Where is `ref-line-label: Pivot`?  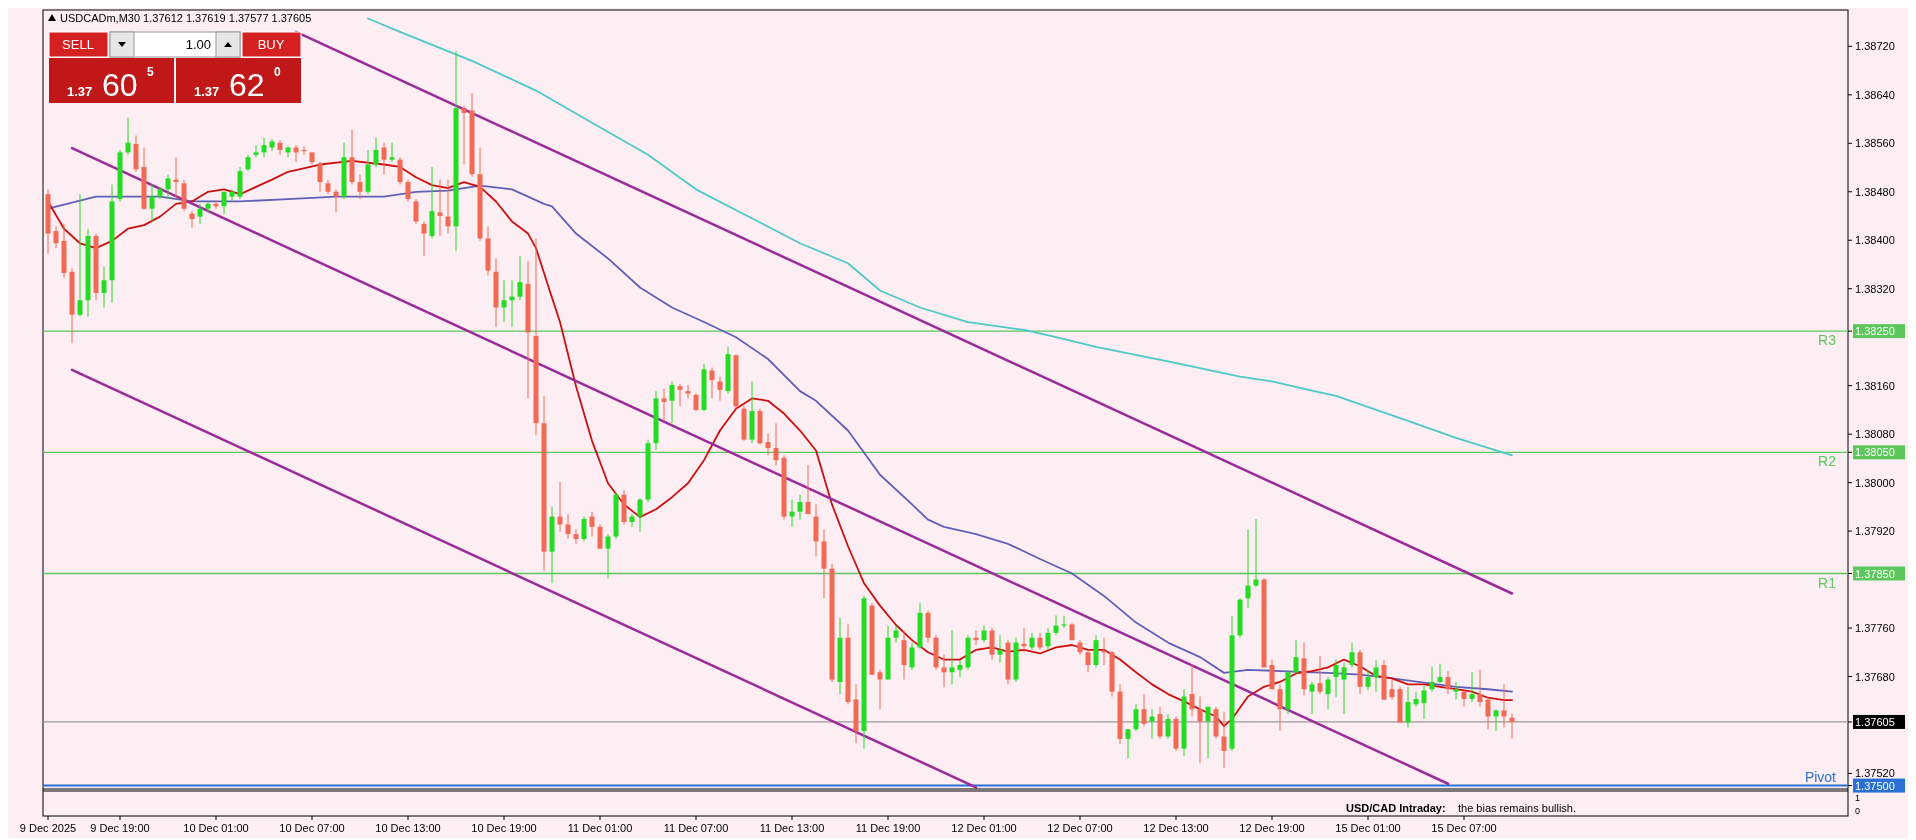
ref-line-label: Pivot is located at coordinates (1820, 776).